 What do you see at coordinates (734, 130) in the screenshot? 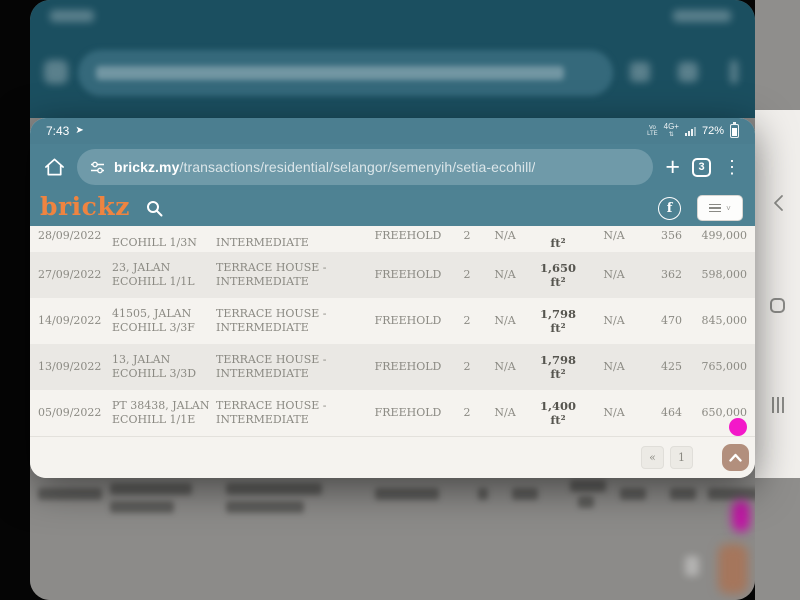
I see `battery-icon` at bounding box center [734, 130].